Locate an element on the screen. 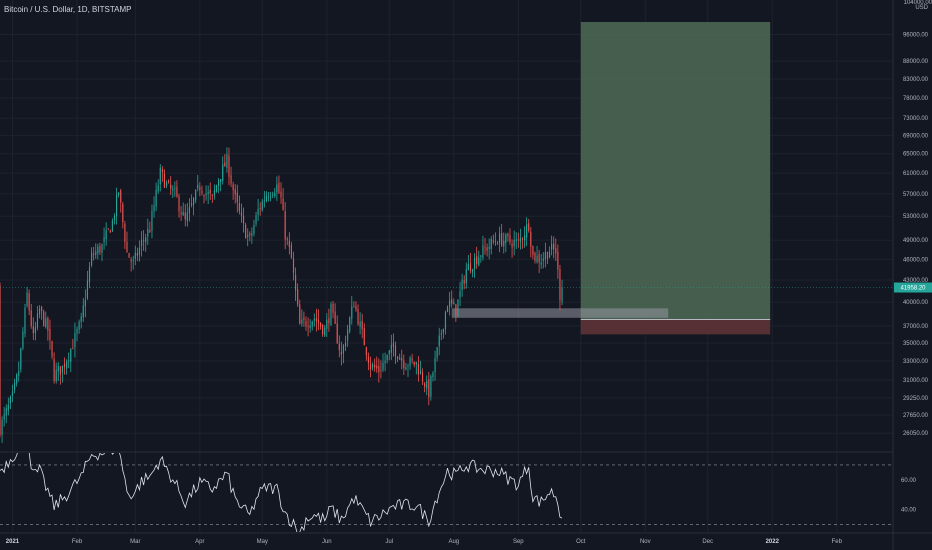  price-tick-label: 83000.00 is located at coordinates (916, 80).